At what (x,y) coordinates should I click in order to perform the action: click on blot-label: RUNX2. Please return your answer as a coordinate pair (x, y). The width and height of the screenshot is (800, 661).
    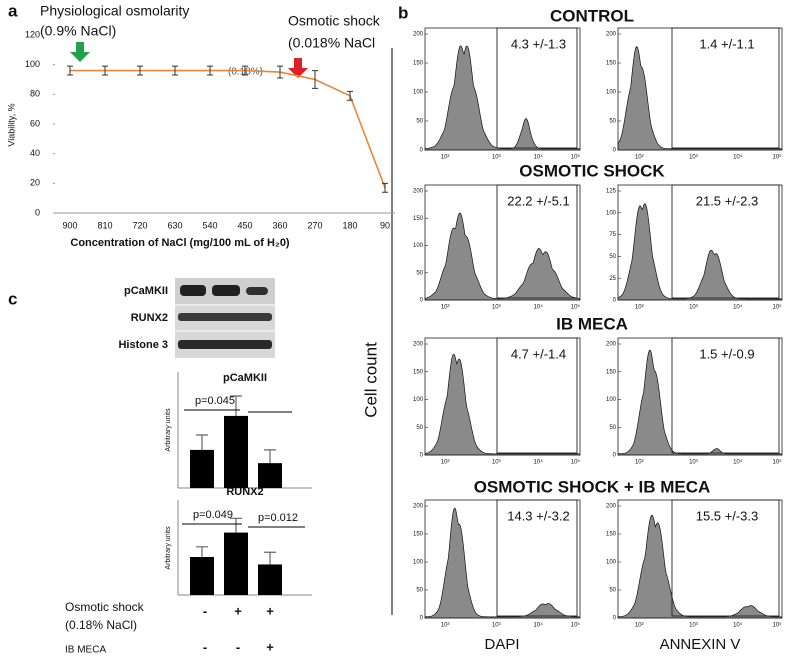
    Looking at the image, I should click on (149, 318).